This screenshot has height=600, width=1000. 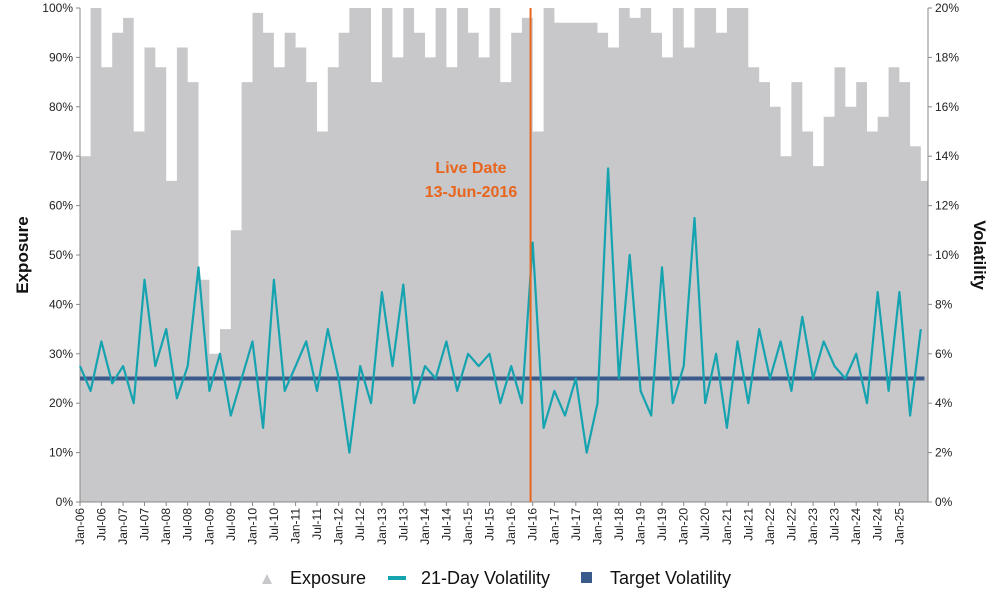 I want to click on x-tick-label: Jul-09, so click(x=231, y=524).